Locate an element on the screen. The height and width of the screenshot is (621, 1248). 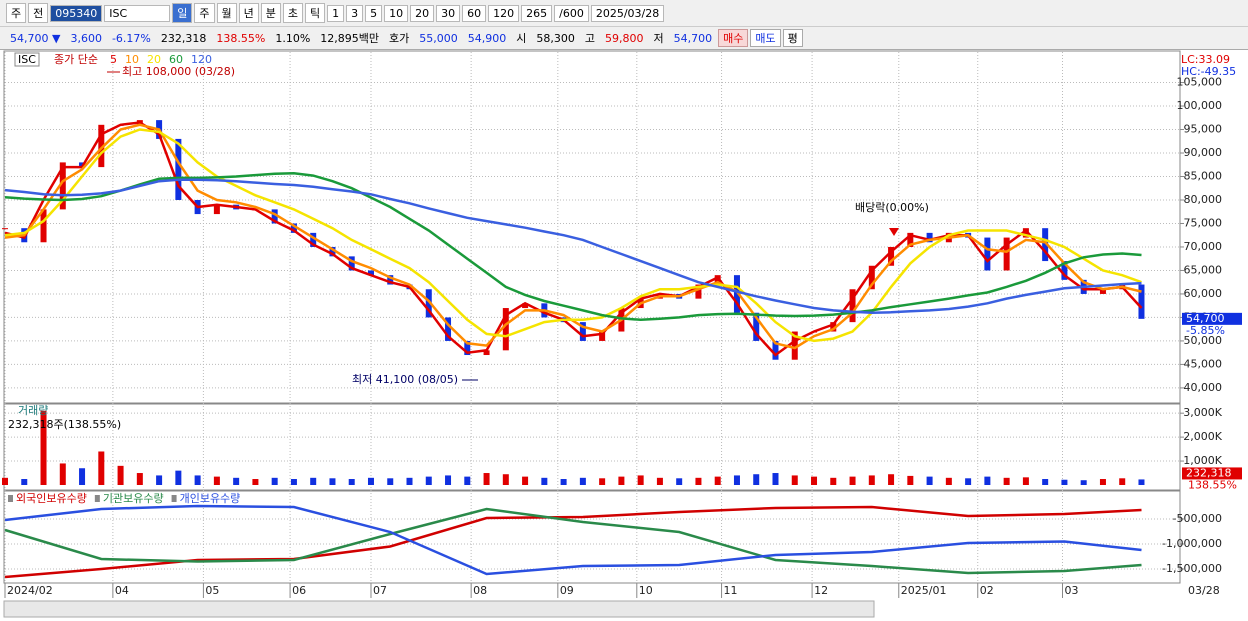
quote-field: 1.10% is located at coordinates (293, 38).